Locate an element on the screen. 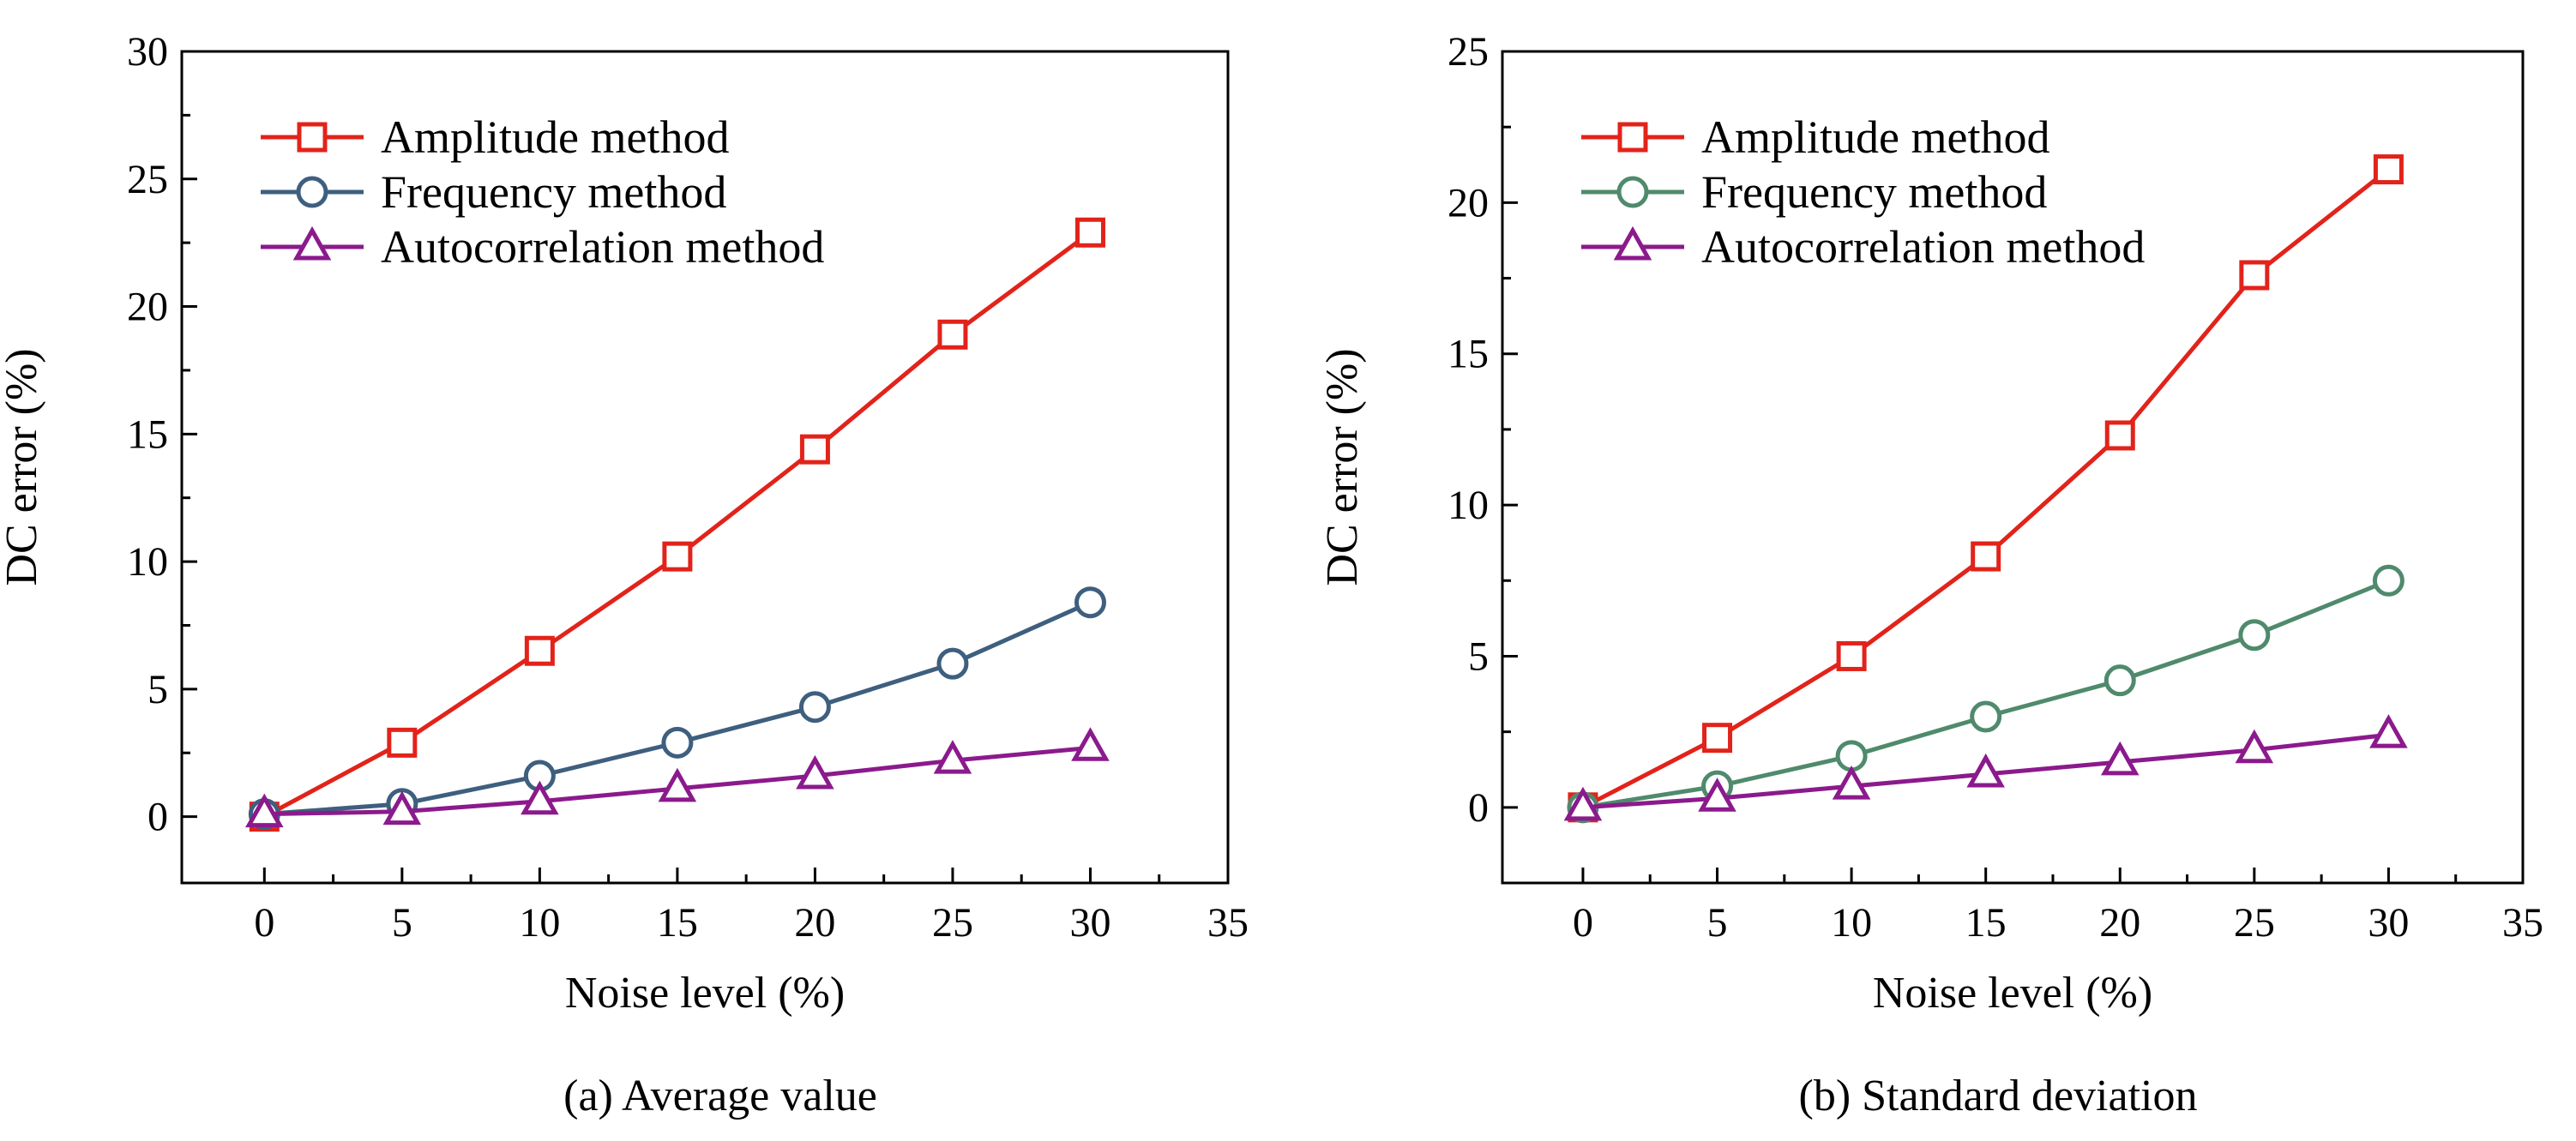 This screenshot has width=2576, height=1141. y-tick-label: 30 is located at coordinates (147, 52).